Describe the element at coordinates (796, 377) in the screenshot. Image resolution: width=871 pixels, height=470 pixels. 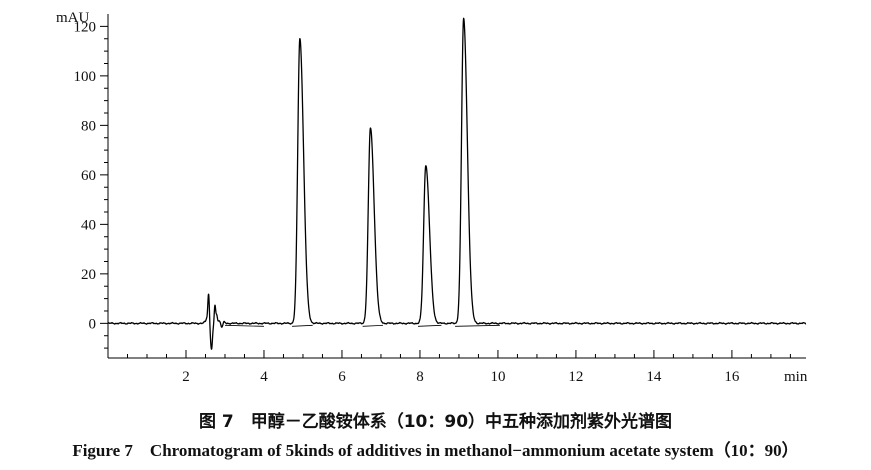
I see `x-unit-label: min` at that location.